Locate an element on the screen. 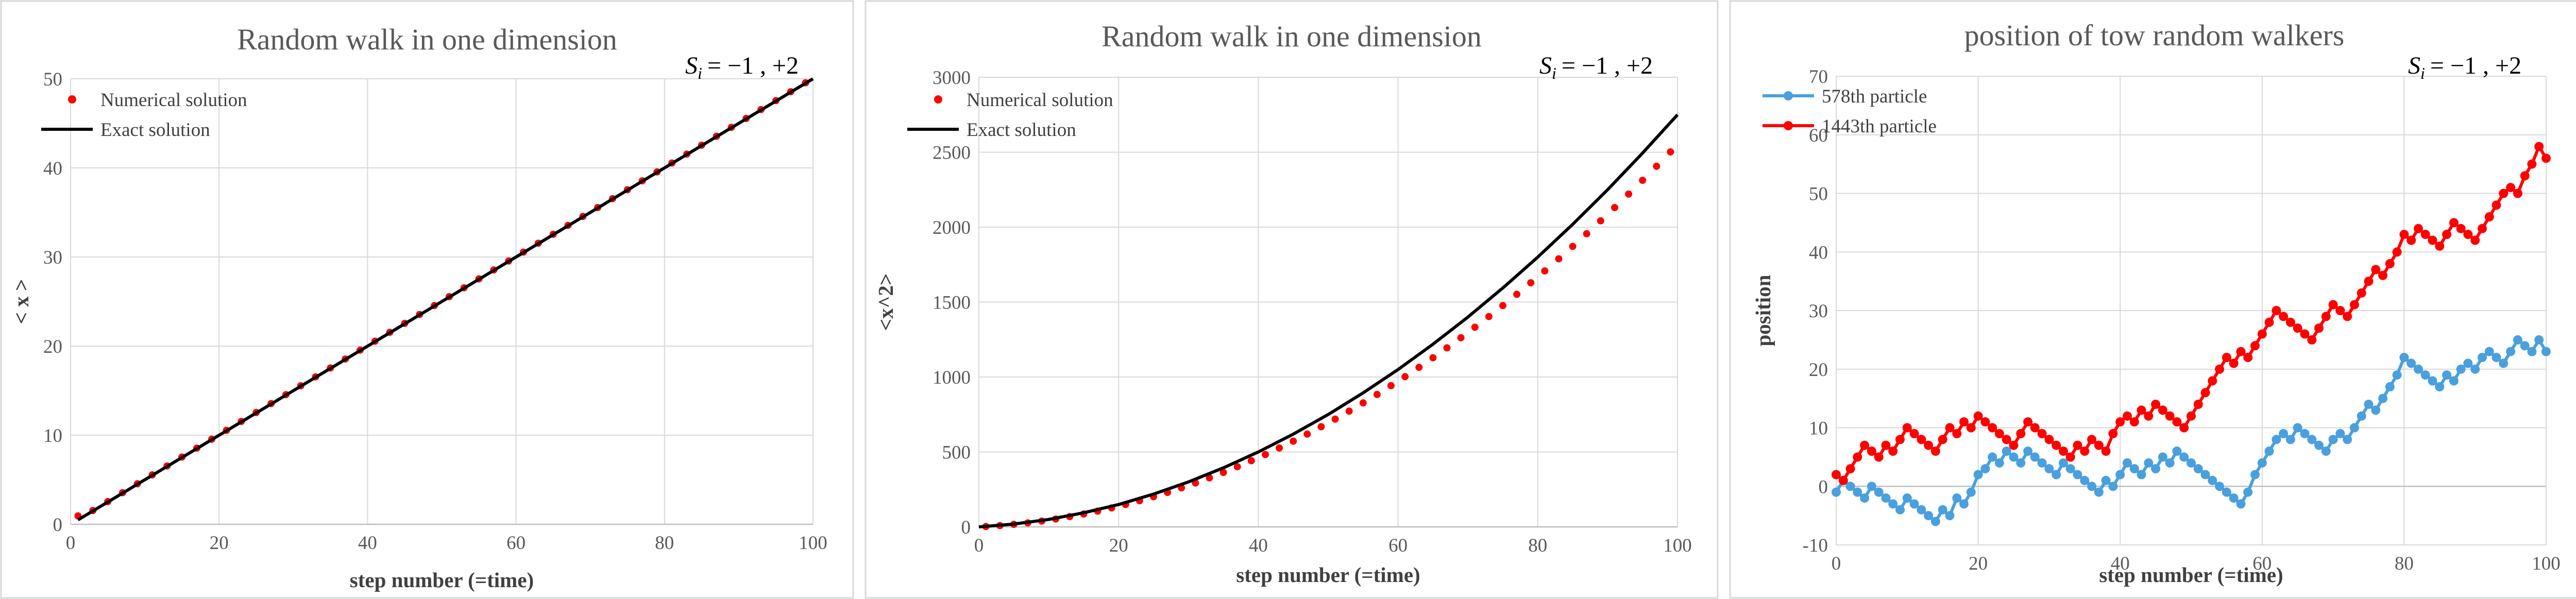 The image size is (2576, 599). y-axis-label: < x > is located at coordinates (21, 302).